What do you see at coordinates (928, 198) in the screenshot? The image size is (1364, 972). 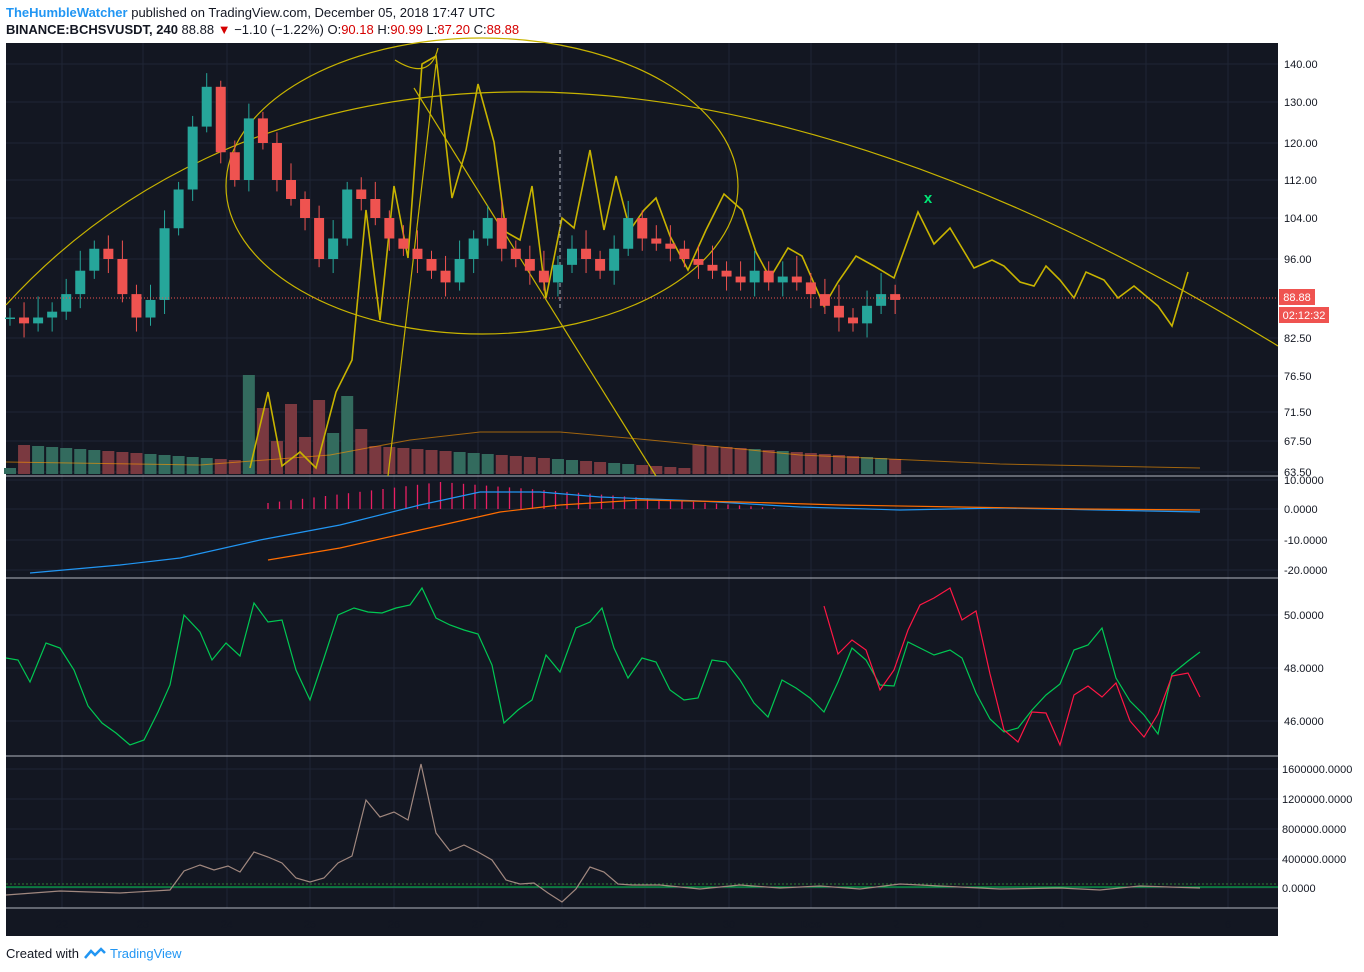 I see `signal-marker: x` at bounding box center [928, 198].